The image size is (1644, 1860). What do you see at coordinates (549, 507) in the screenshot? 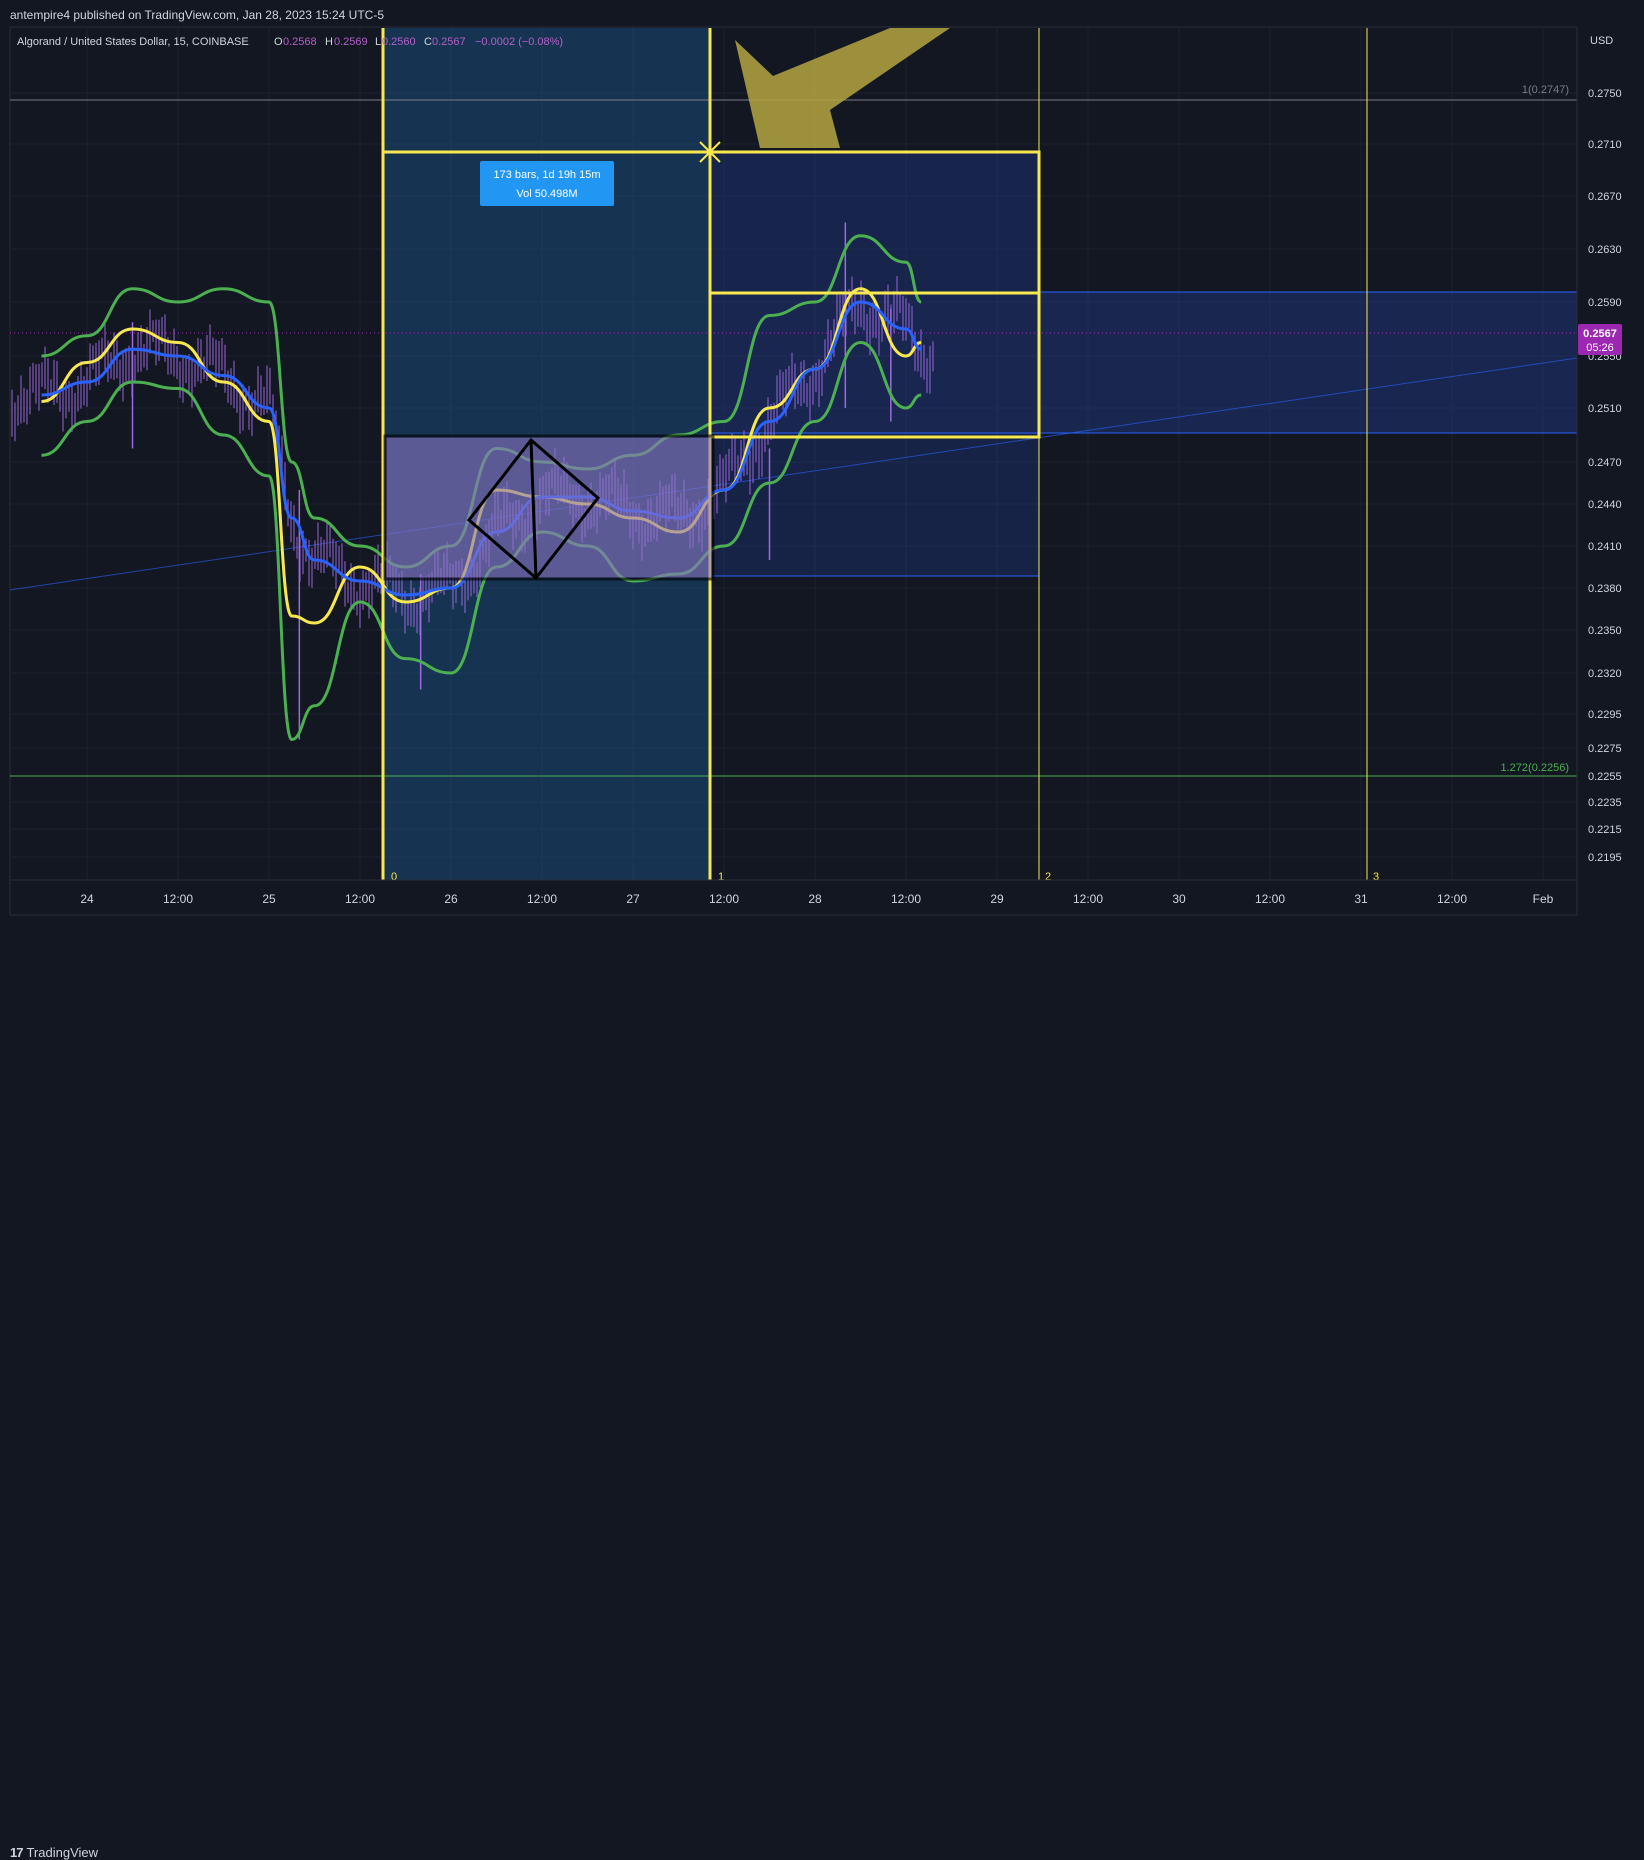
I see `consolidation-box` at bounding box center [549, 507].